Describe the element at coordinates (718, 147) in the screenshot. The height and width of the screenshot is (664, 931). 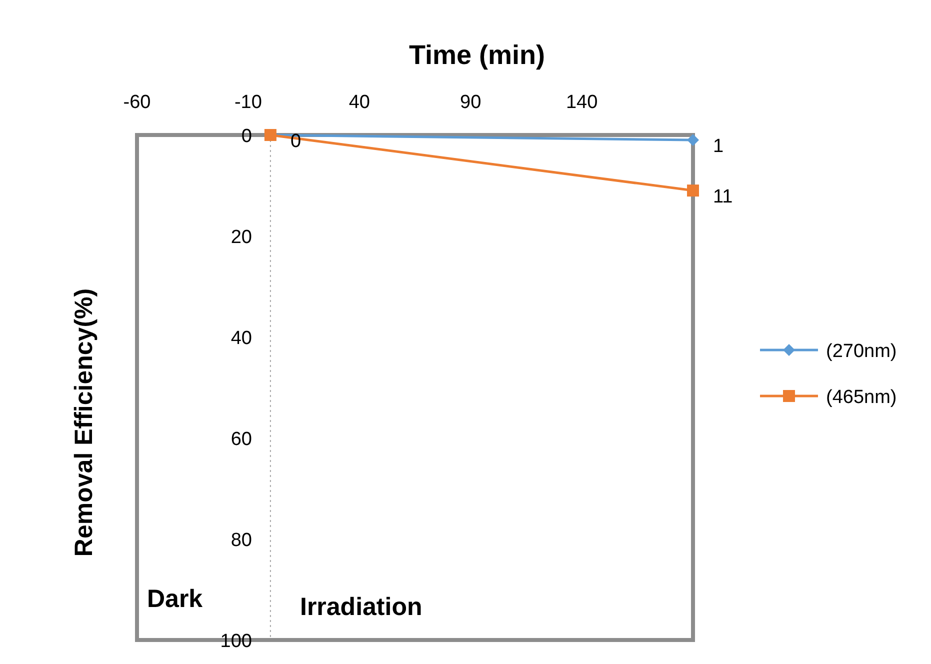
I see `data-label: 1` at that location.